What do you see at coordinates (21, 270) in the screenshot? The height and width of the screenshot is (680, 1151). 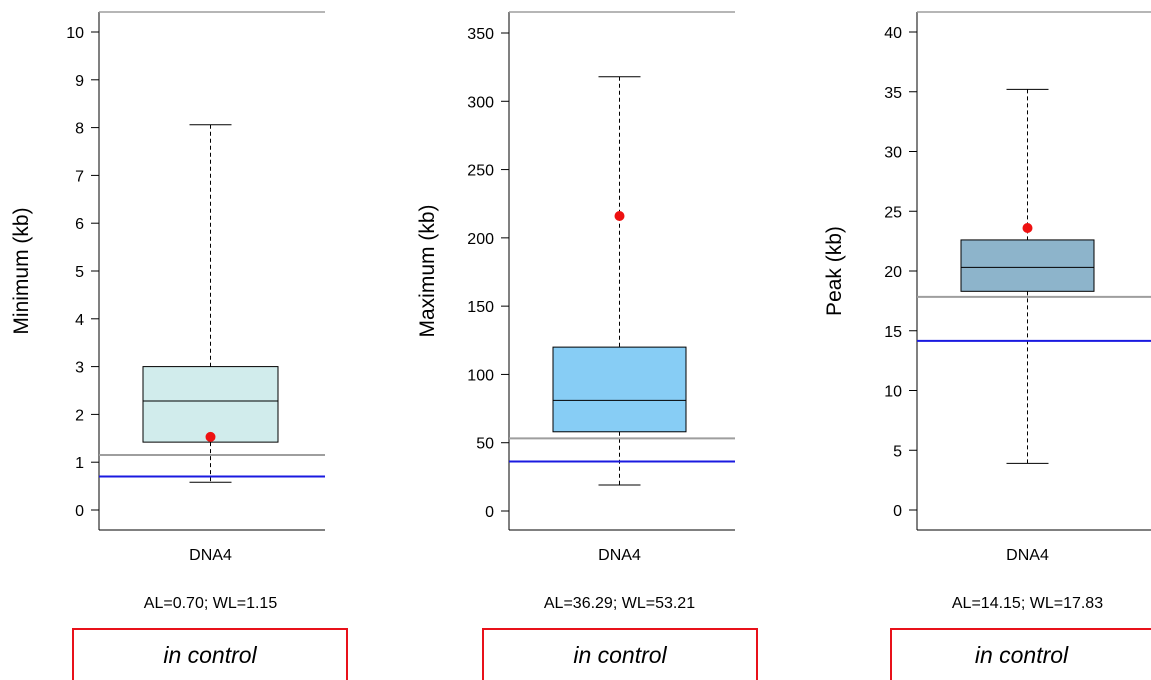 I see `y-axis-title: Minimum (kb)` at bounding box center [21, 270].